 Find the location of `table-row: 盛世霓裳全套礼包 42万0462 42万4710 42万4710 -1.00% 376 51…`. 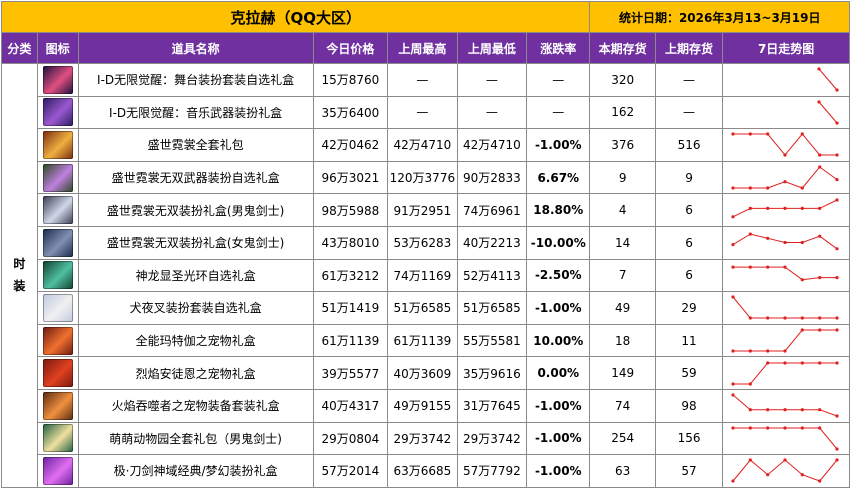

table-row: 盛世霓裳全套礼包 42万0462 42万4710 42万4710 -1.00% 376 51… is located at coordinates (426, 145).